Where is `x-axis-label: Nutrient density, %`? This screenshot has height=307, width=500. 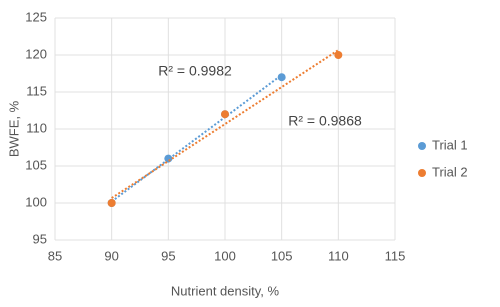 x-axis-label: Nutrient density, % is located at coordinates (225, 290).